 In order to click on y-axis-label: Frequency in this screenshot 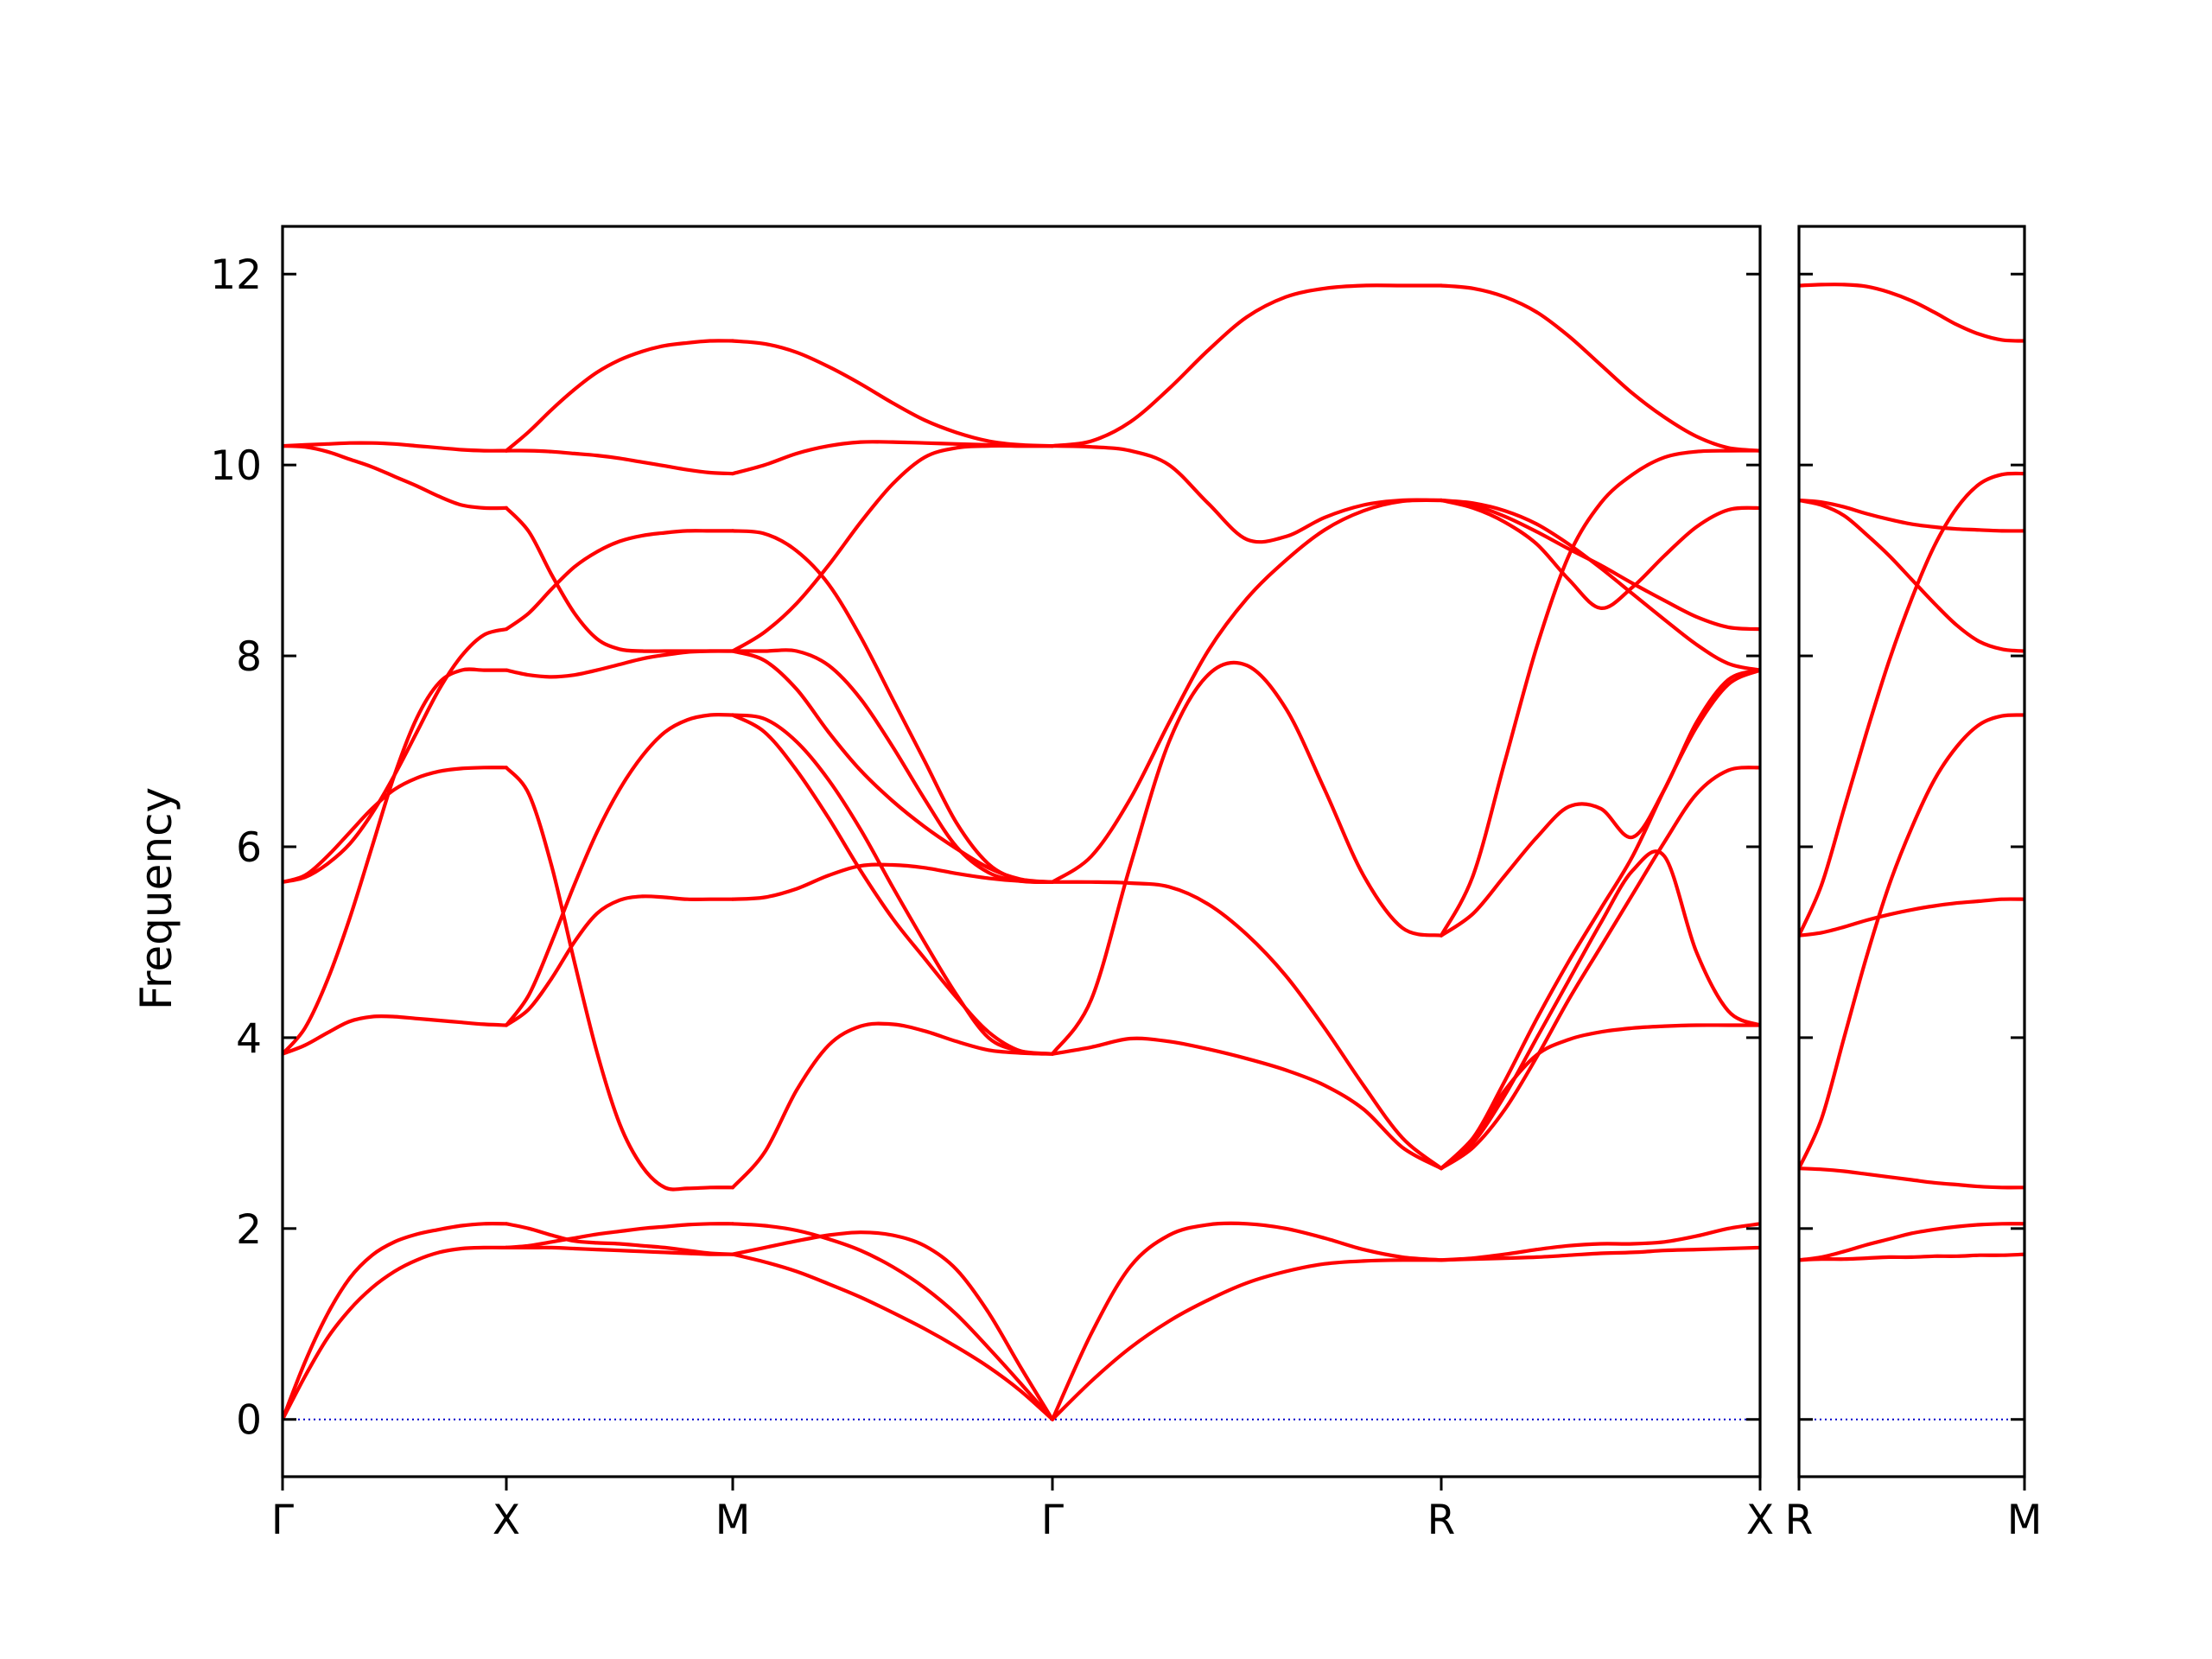, I will do `click(156, 898)`.